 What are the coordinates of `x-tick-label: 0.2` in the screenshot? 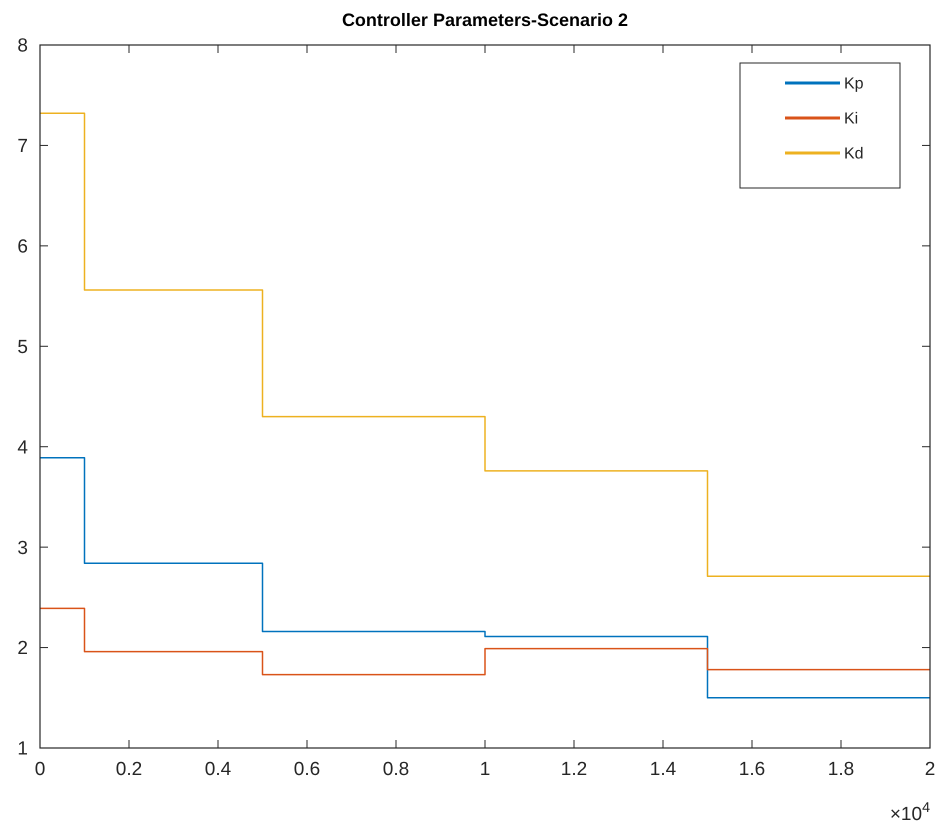 It's located at (129, 769).